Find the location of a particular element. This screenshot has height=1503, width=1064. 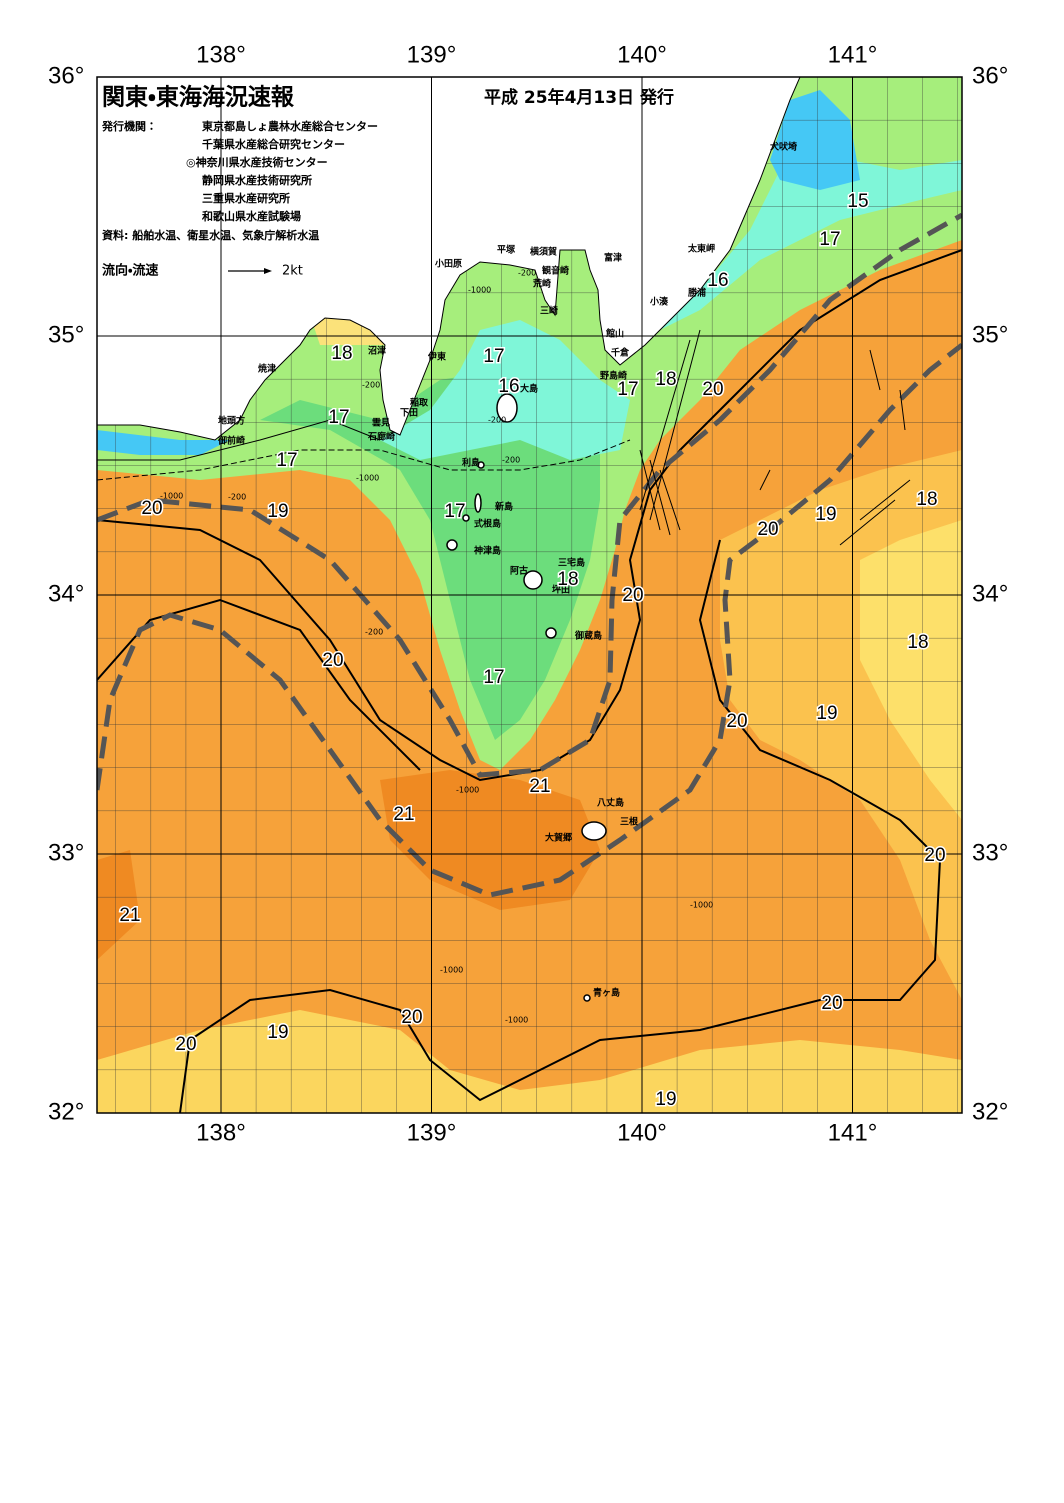

current-legend-speed: 2kt is located at coordinates (292, 271).